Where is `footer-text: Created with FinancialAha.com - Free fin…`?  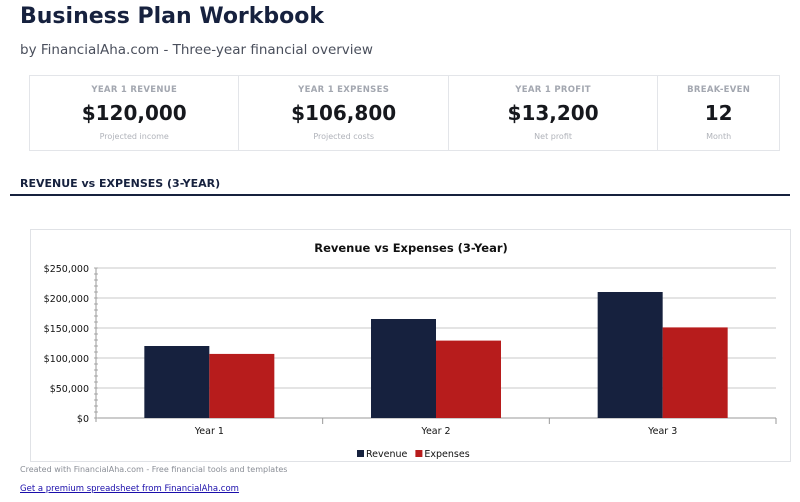
footer-text: Created with FinancialAha.com - Free fin… is located at coordinates (154, 469).